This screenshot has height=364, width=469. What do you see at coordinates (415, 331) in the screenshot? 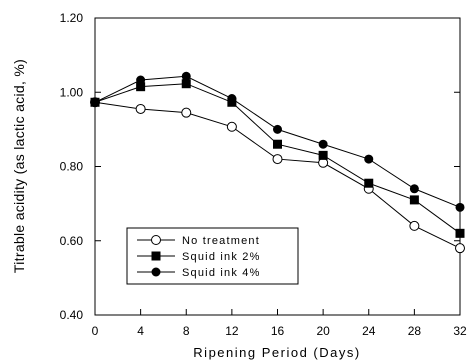
I see `x-tick-label: 28` at bounding box center [415, 331].